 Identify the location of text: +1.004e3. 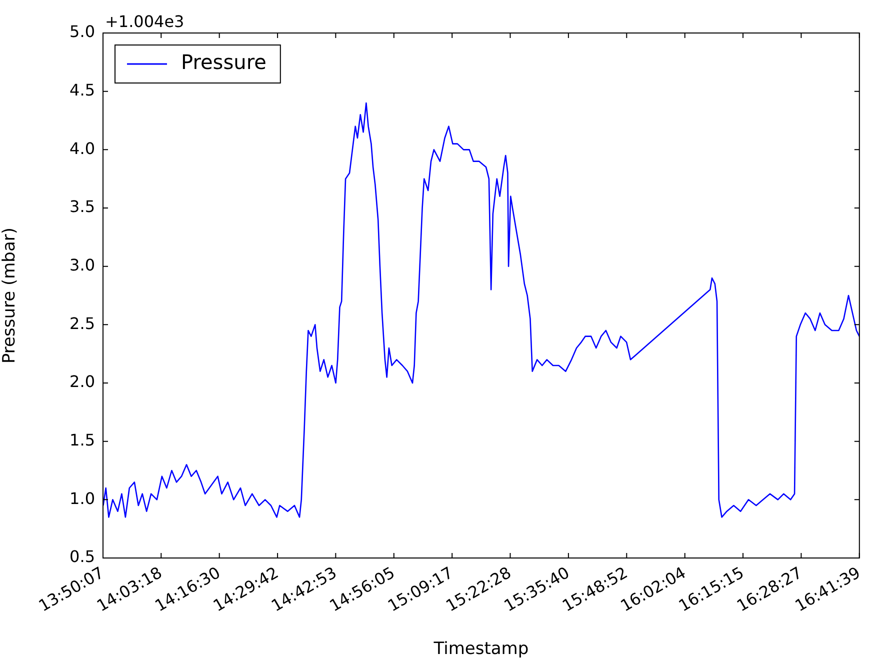
(144, 22).